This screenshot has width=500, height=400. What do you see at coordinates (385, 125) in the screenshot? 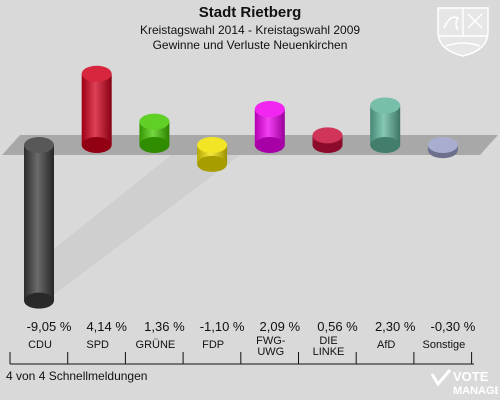
I see `bar-afd` at bounding box center [385, 125].